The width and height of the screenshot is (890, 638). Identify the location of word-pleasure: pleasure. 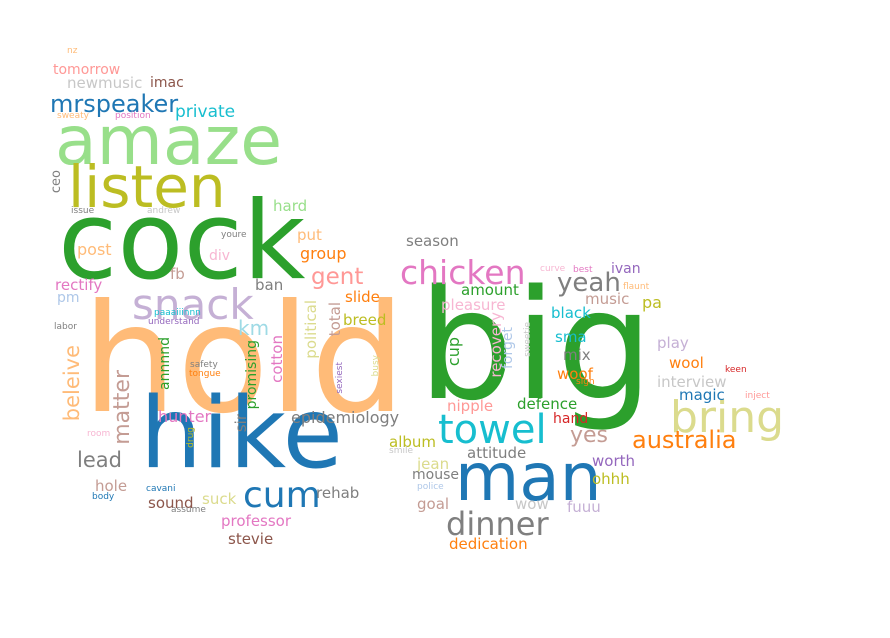
(473, 305).